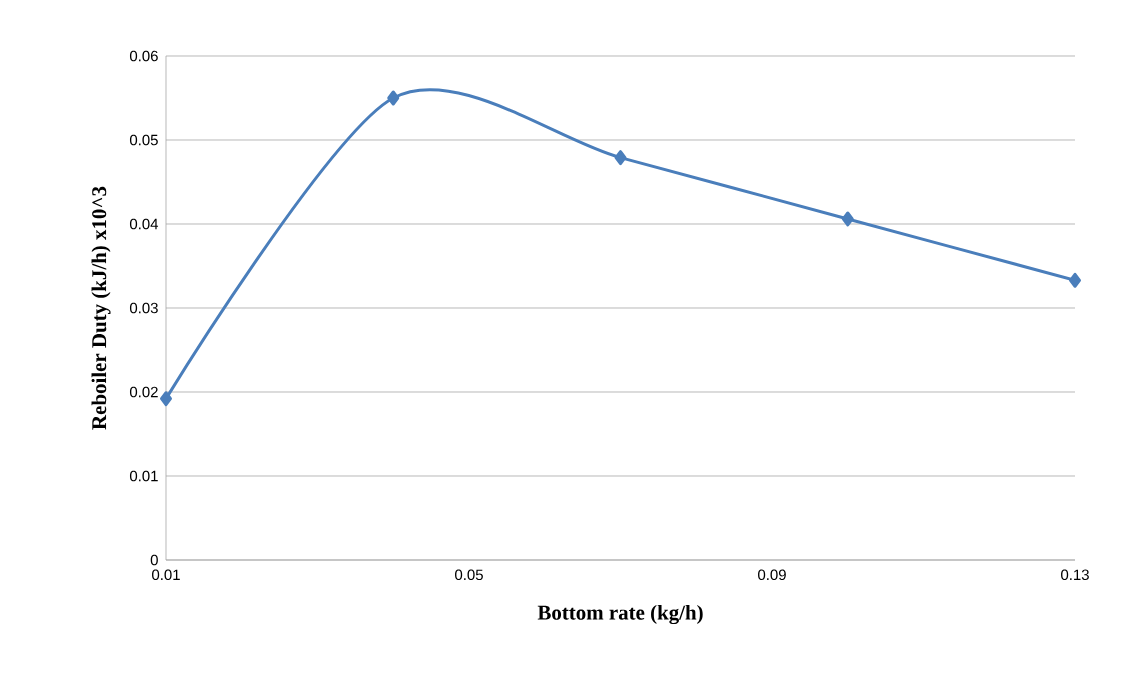 The height and width of the screenshot is (685, 1138). Describe the element at coordinates (166, 575) in the screenshot. I see `x-tick-label: 0.01` at that location.